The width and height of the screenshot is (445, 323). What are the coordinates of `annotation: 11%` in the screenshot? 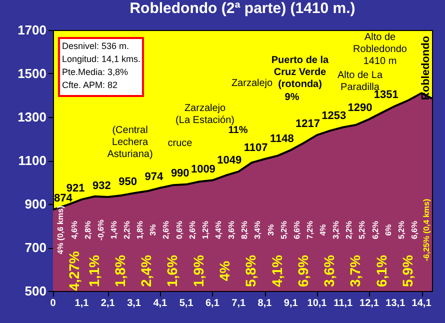 It's located at (238, 130).